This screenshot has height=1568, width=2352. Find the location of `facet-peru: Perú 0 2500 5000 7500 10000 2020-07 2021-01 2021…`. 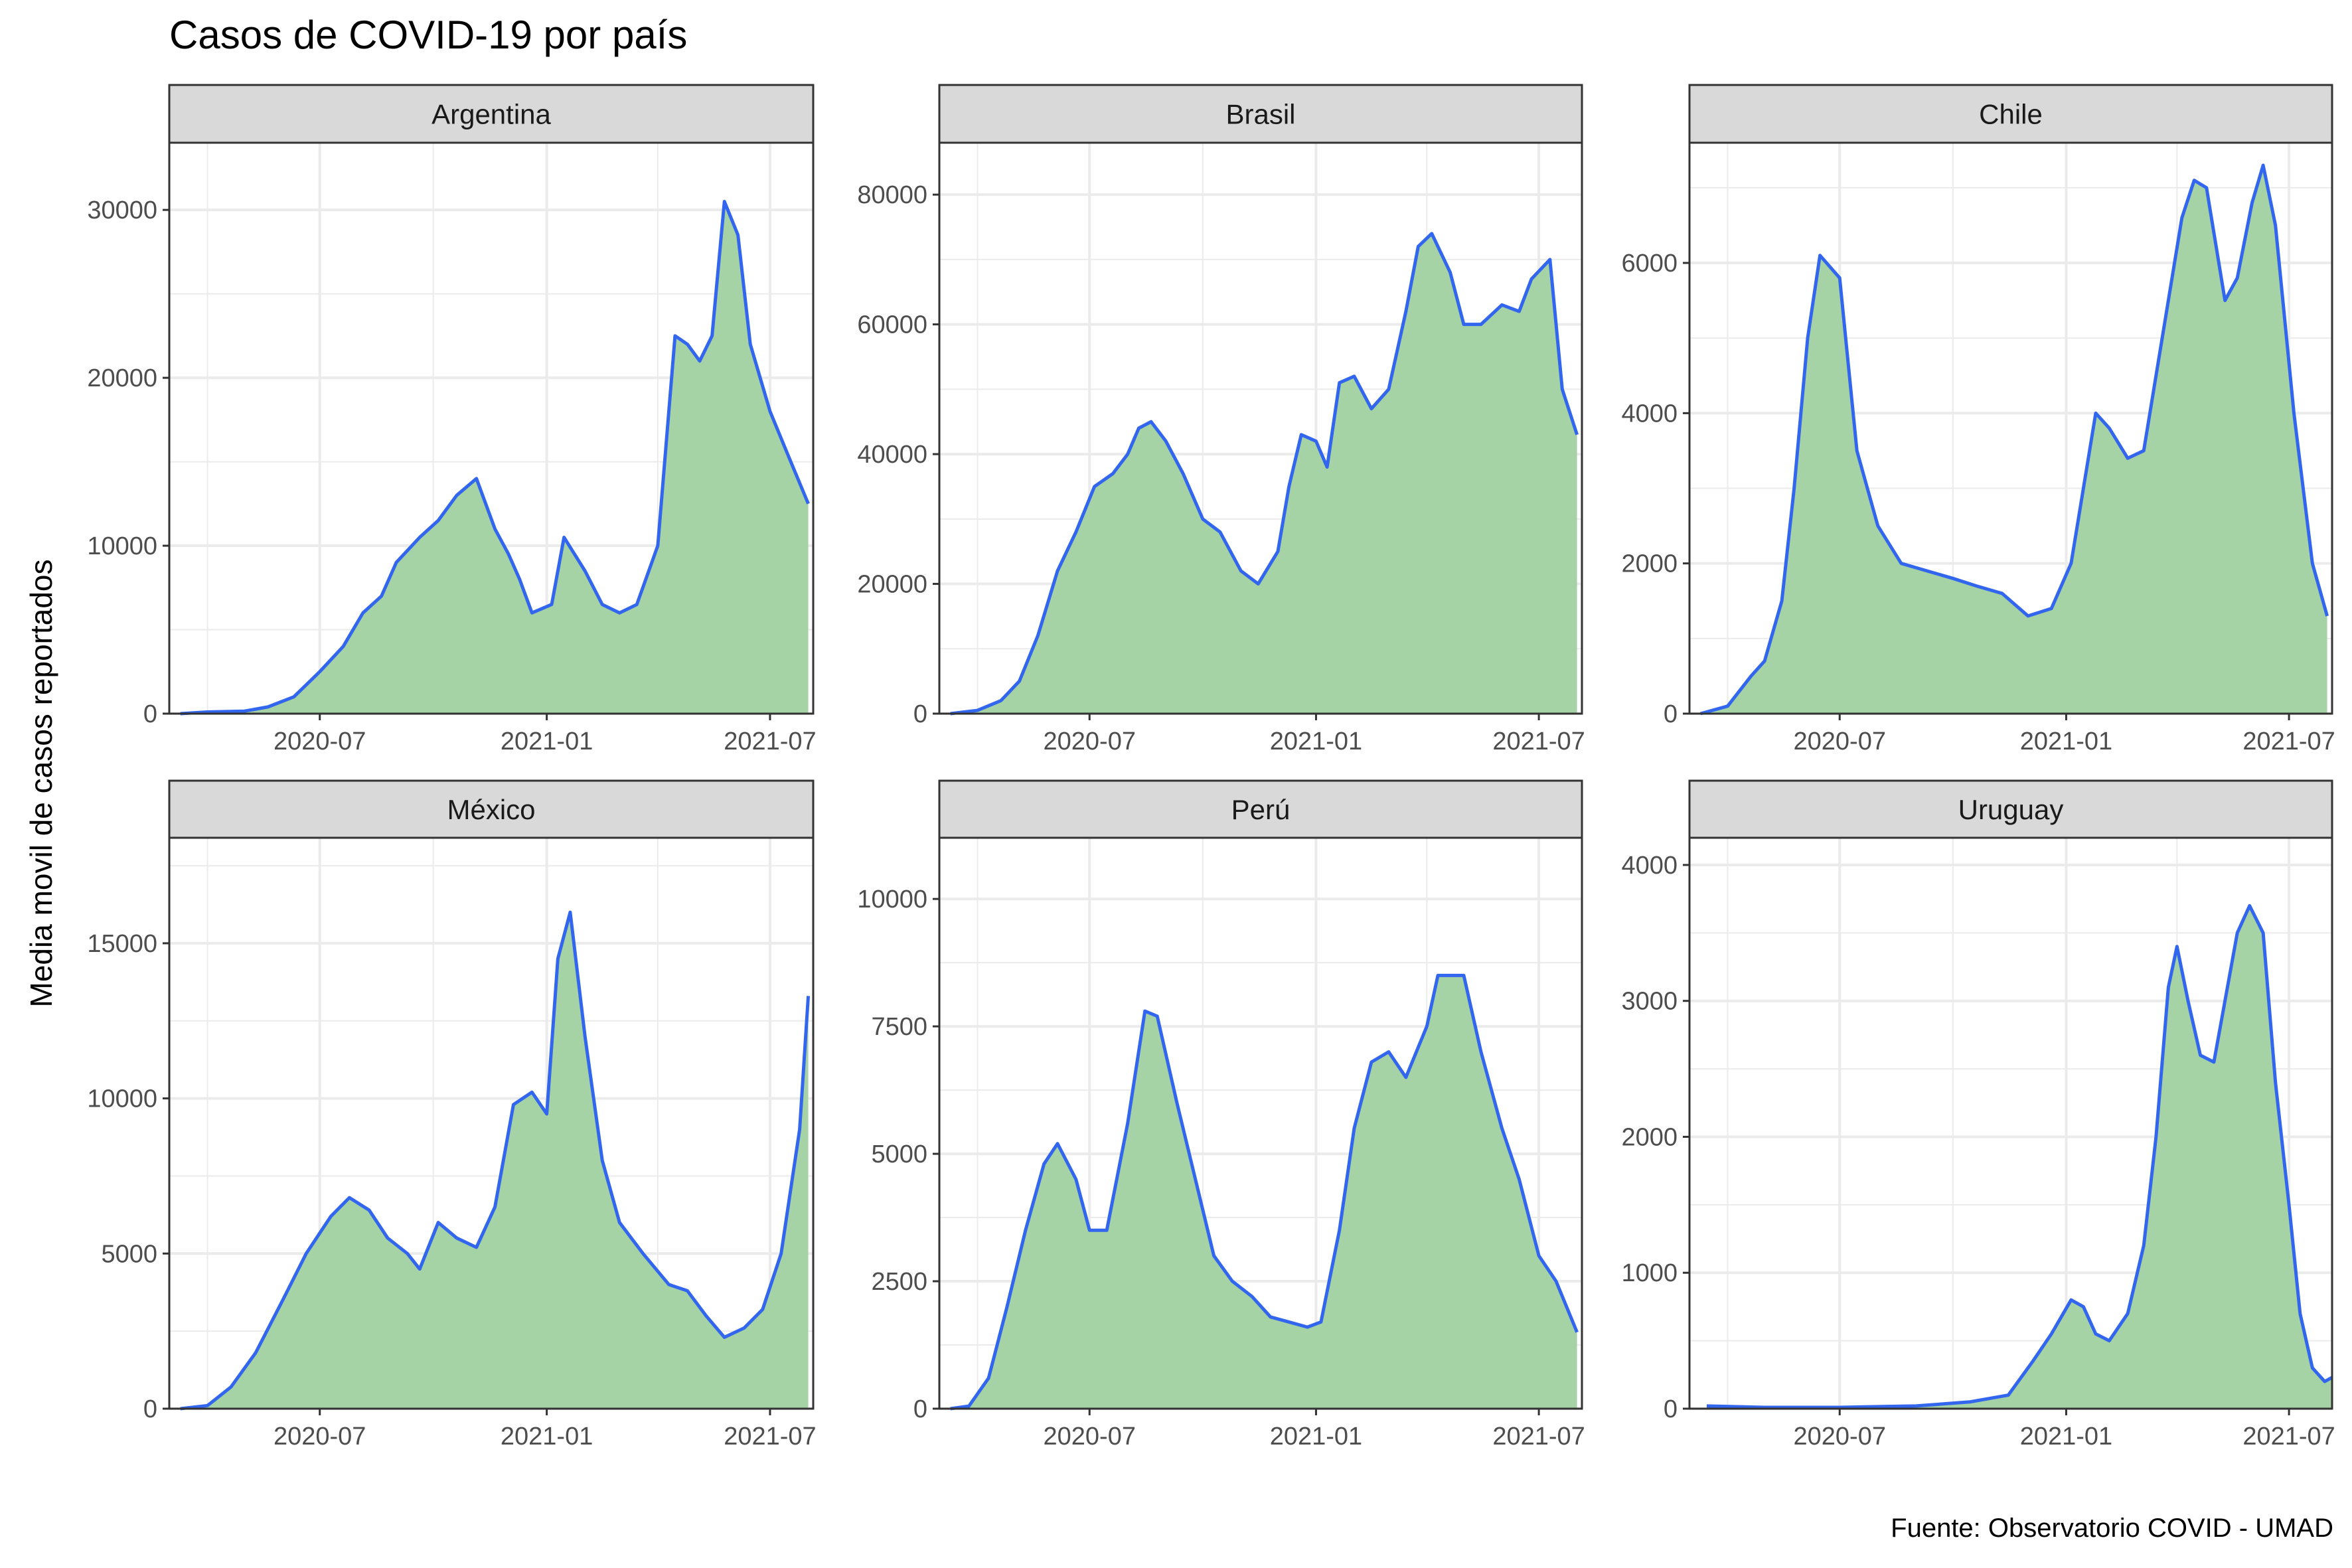

facet-peru: Perú 0 2500 5000 7500 10000 2020-07 2021-01 2021… is located at coordinates (1221, 1115).